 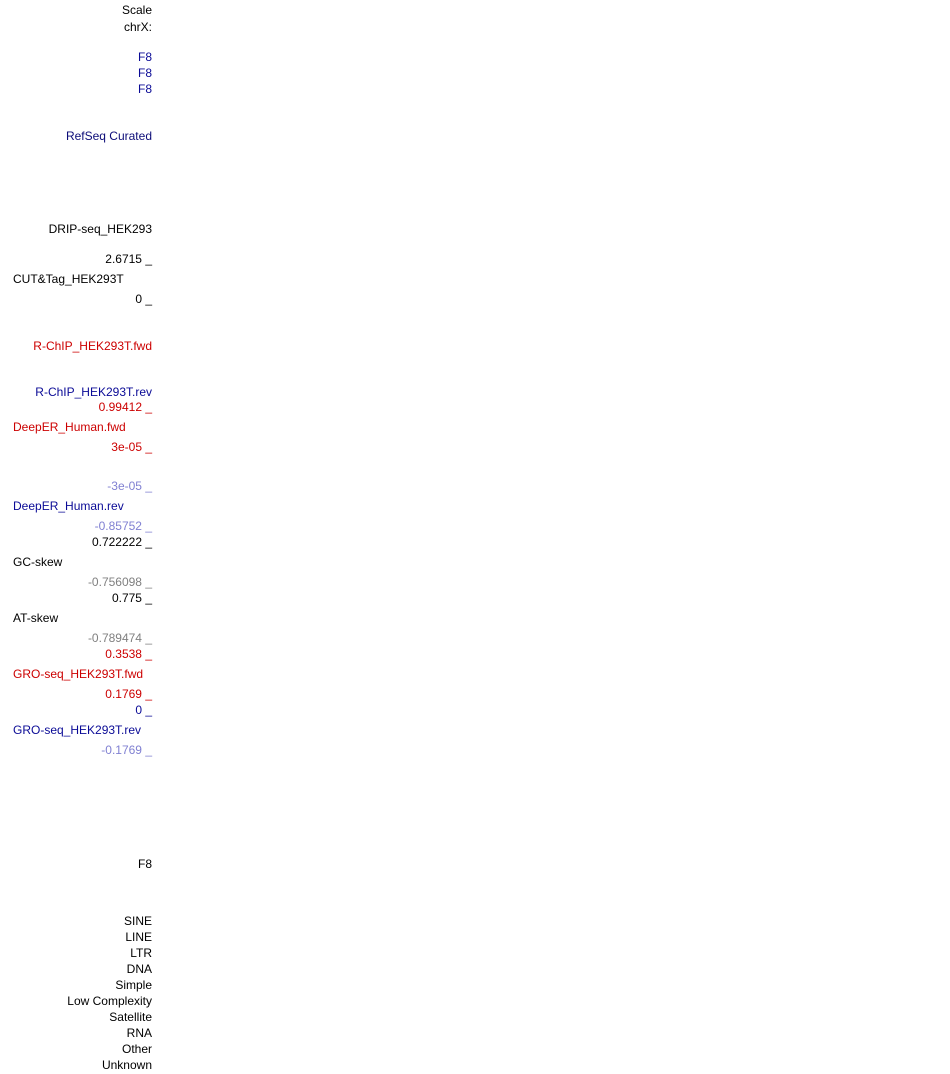 I want to click on track-label: Other, so click(x=136, y=1049).